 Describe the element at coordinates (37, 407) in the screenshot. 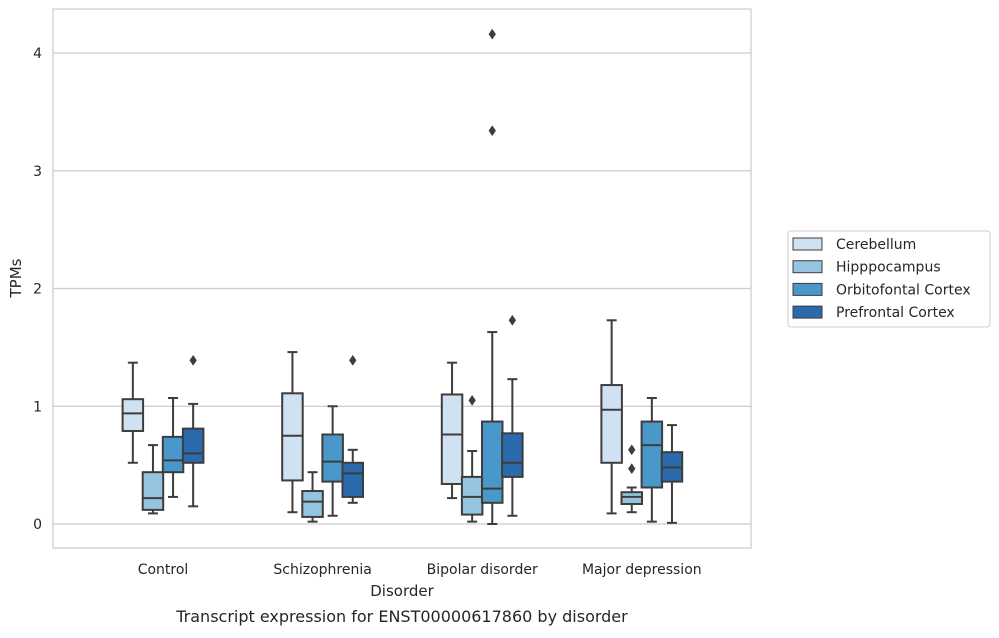

I see `y-tick-label: 1` at that location.